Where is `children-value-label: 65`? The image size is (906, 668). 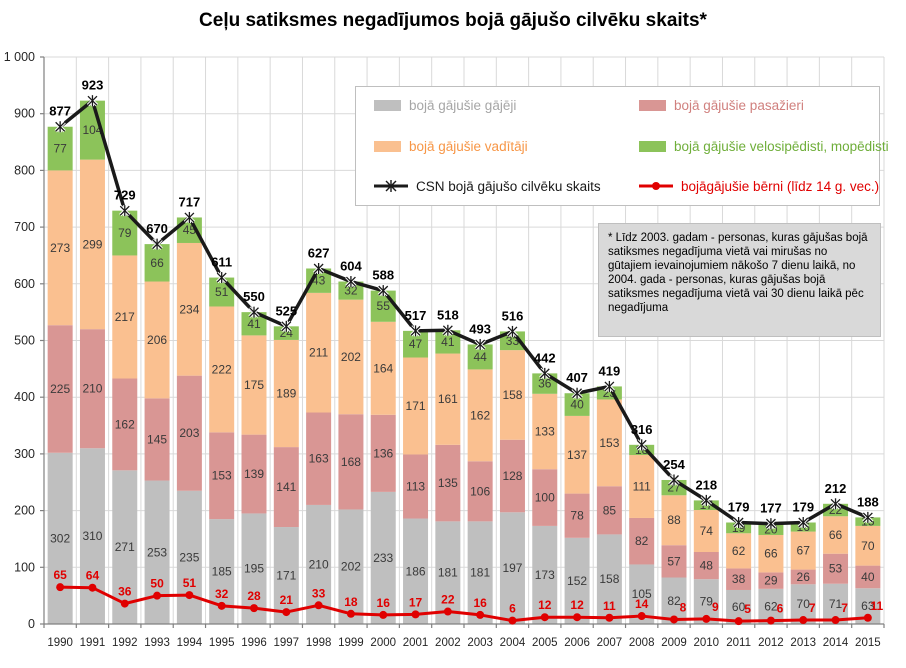
children-value-label: 65 is located at coordinates (60, 575).